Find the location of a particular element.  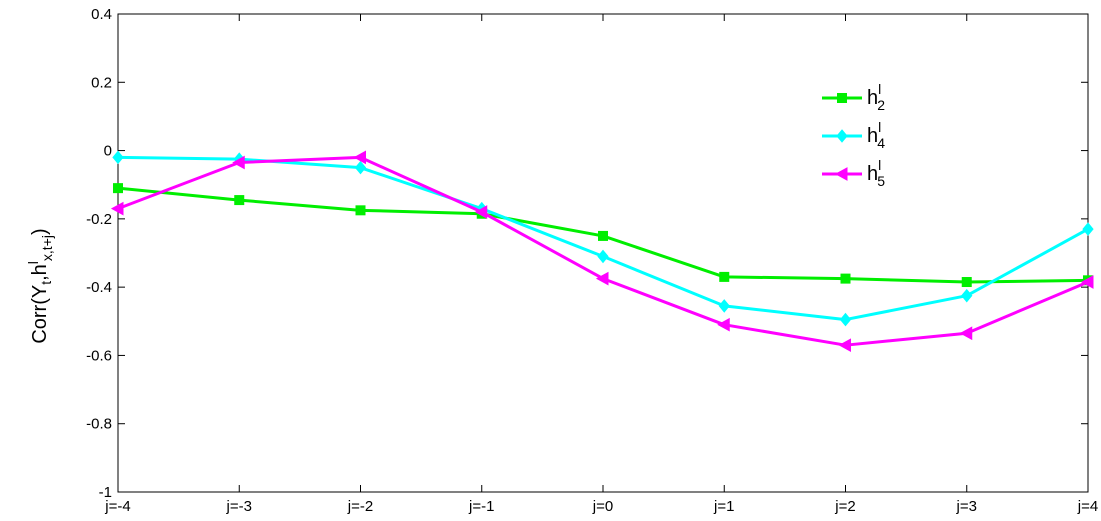

y-tick-label: 0.2 is located at coordinates (101, 82).